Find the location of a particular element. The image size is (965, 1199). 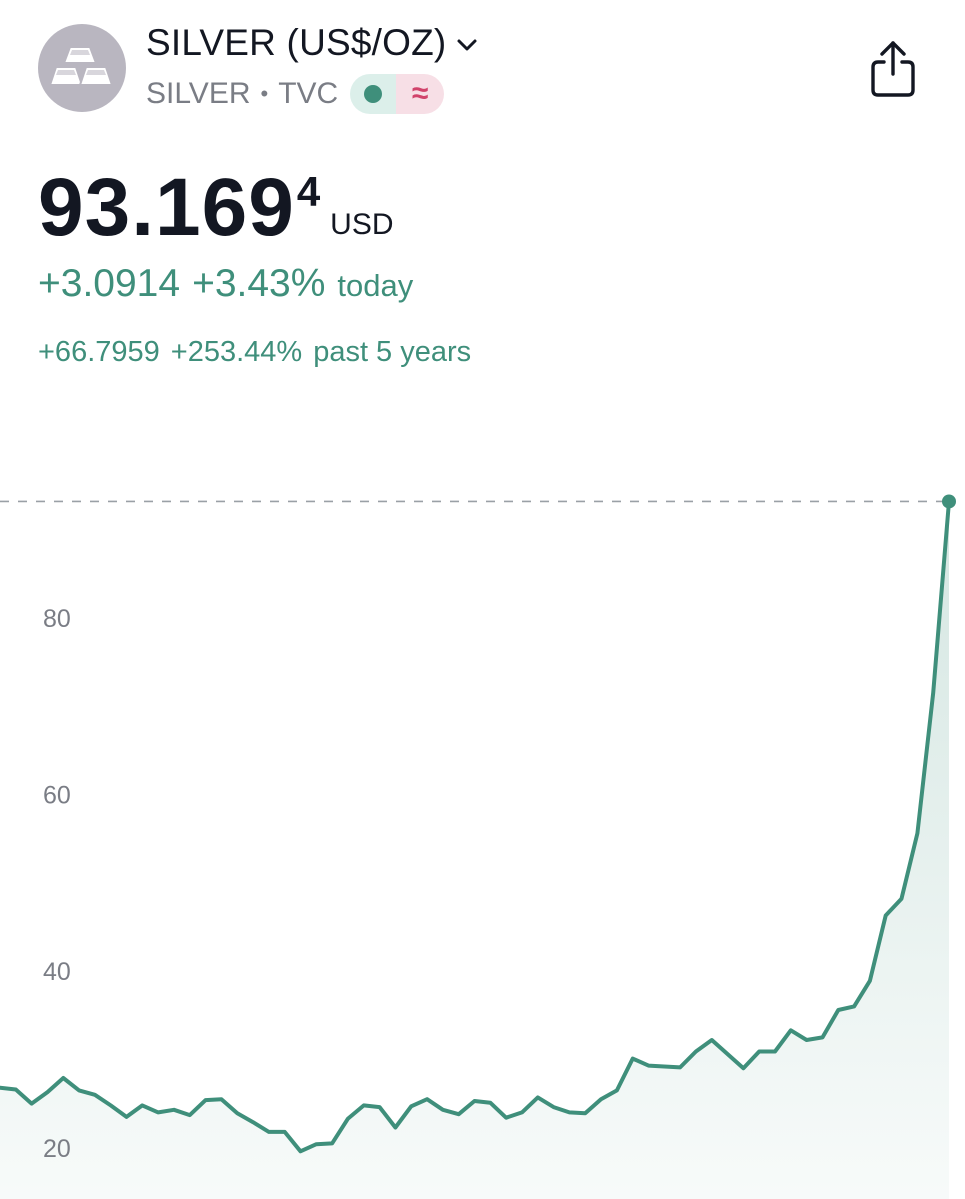

today-label: today is located at coordinates (375, 285).